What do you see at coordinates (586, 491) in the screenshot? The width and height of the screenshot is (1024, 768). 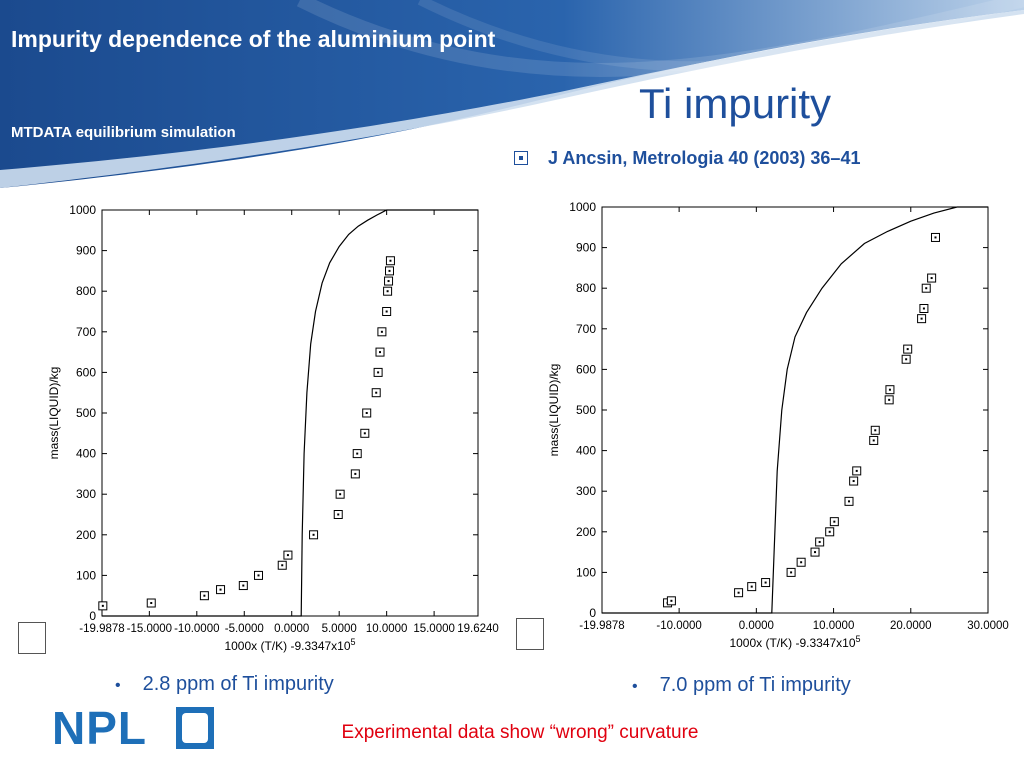 I see `y-tick-label: 300` at bounding box center [586, 491].